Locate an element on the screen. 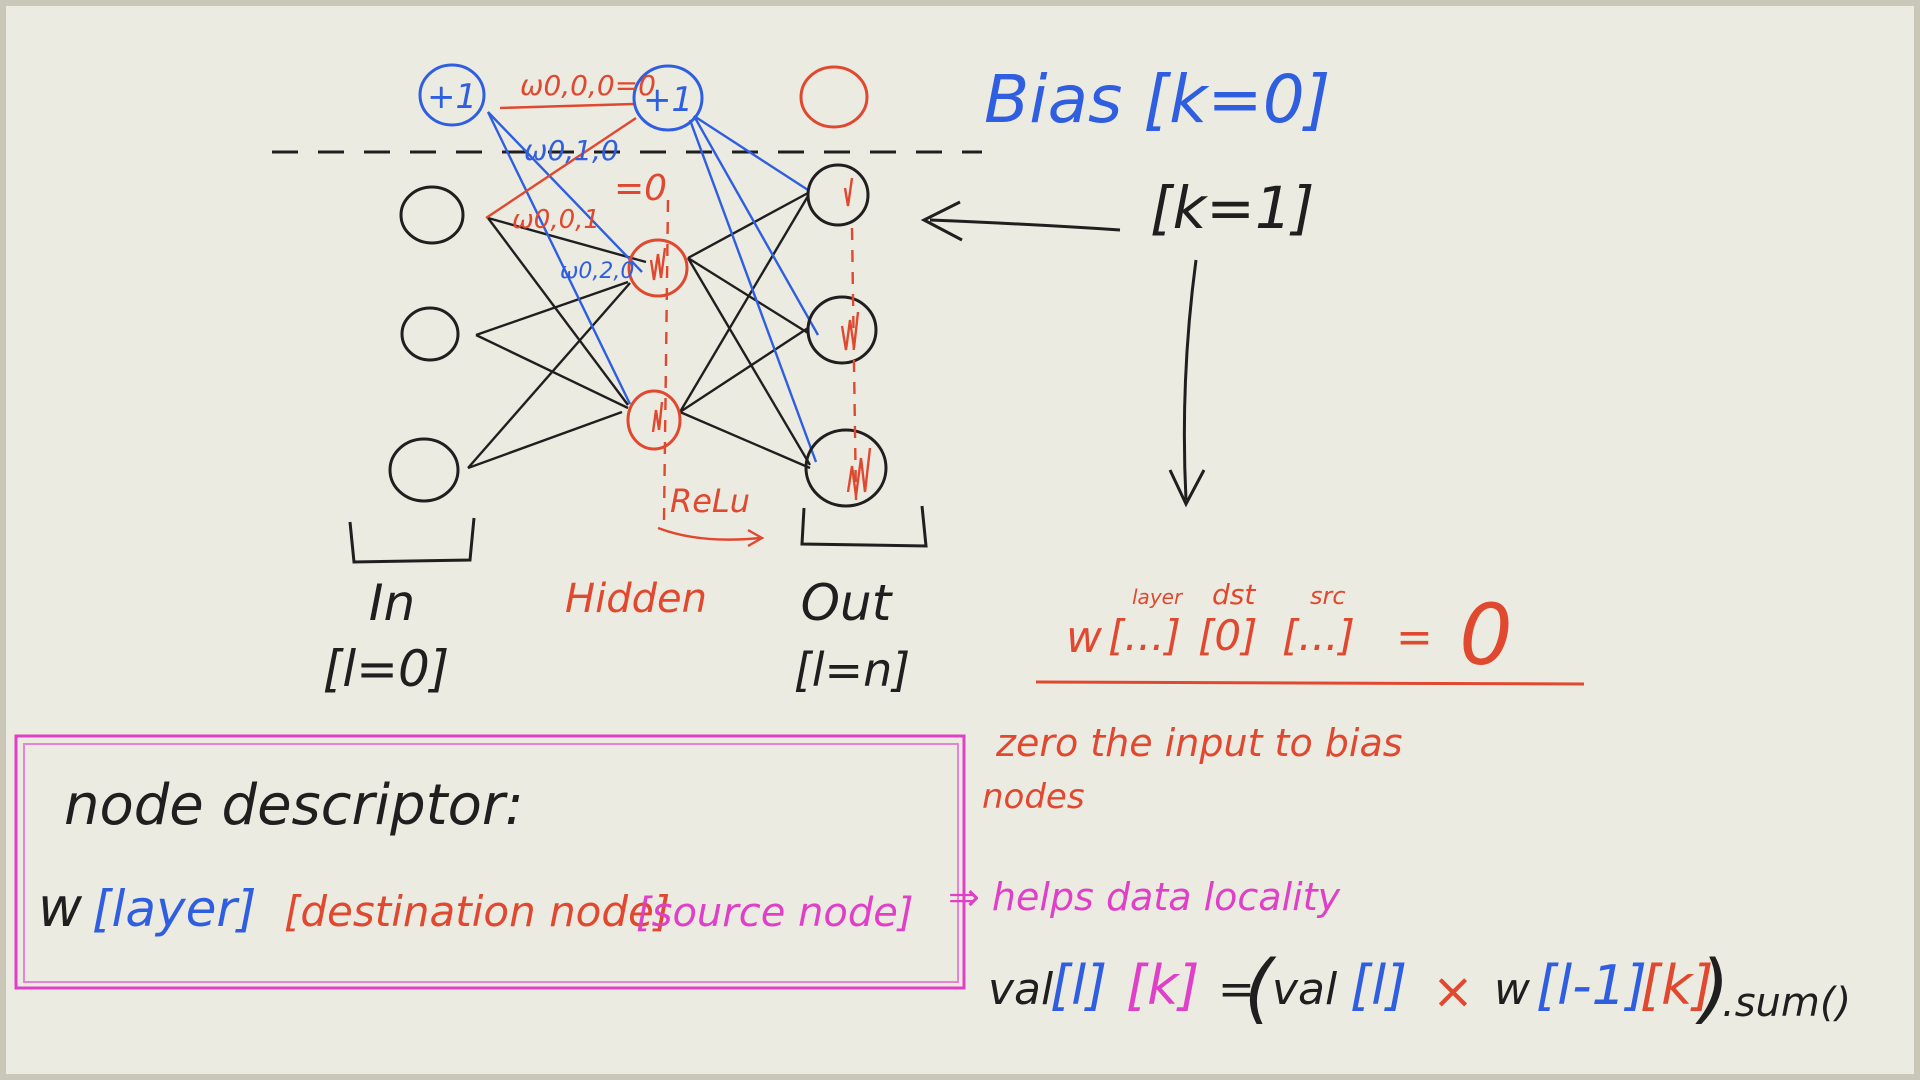 This screenshot has width=1920, height=1080. val-formula-k1: [k] is located at coordinates (1162, 985).